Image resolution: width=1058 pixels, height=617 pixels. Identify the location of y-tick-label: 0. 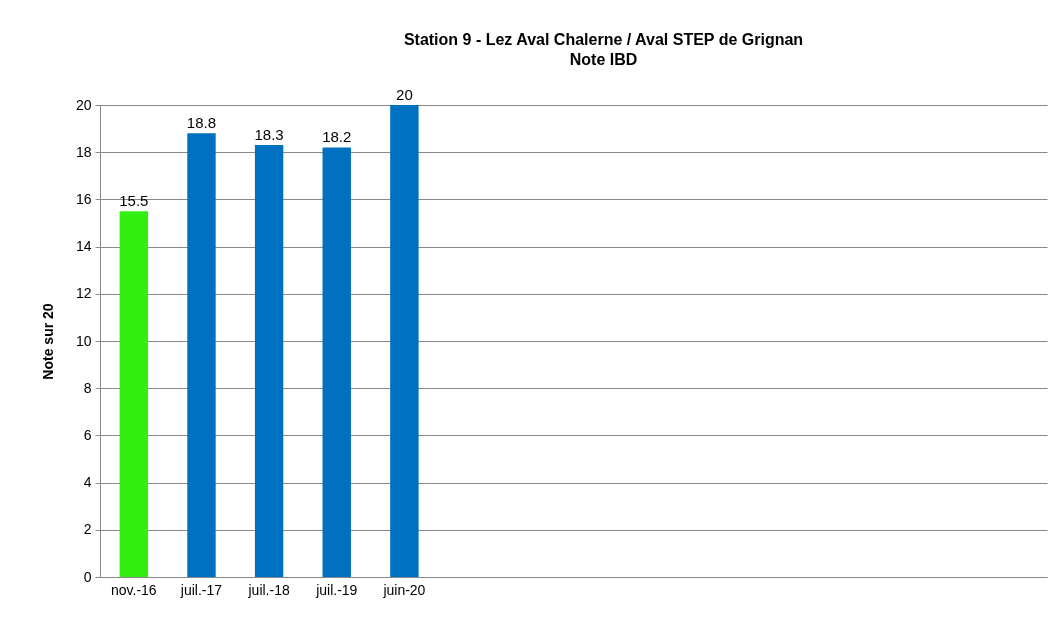
(87, 576).